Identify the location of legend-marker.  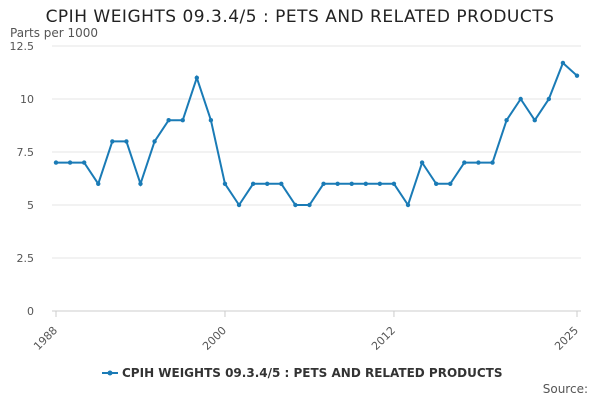
(110, 373).